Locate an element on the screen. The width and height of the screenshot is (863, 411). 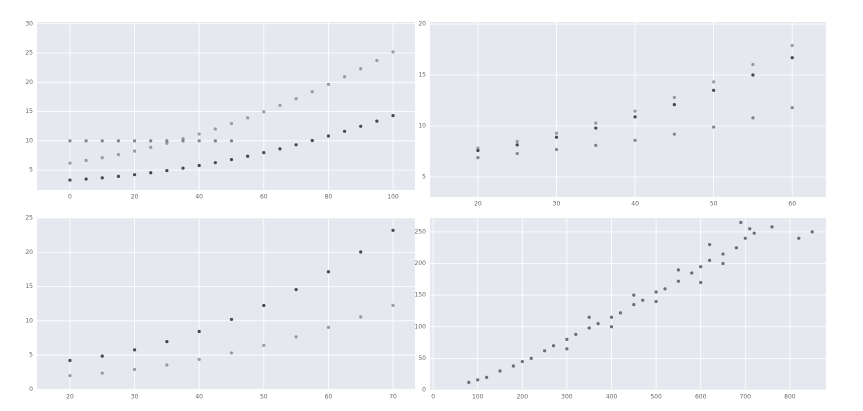
x-tick-label: 200 is located at coordinates (523, 397).